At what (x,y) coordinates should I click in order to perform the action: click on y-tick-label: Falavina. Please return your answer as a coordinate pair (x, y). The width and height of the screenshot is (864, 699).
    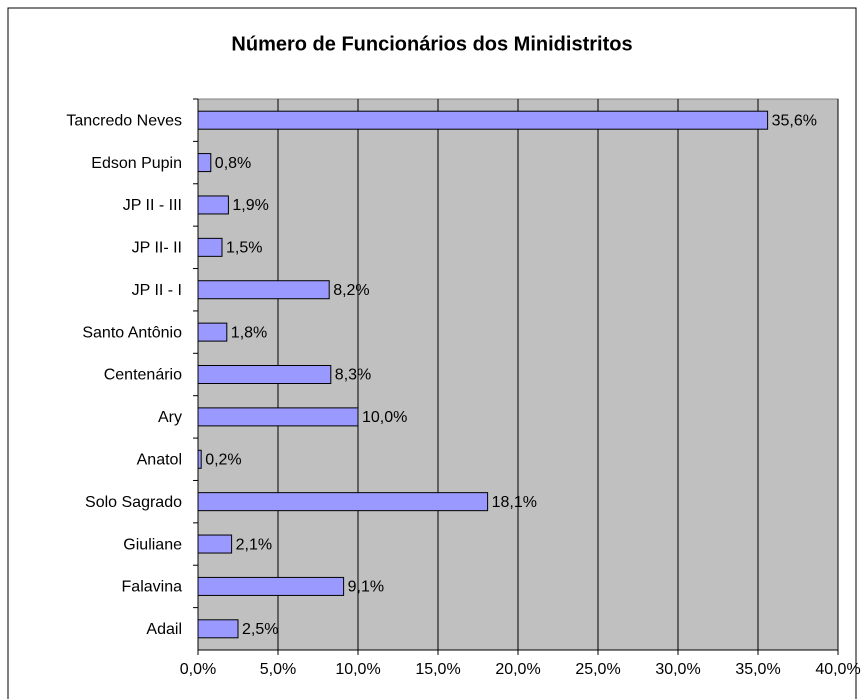
    Looking at the image, I should click on (152, 587).